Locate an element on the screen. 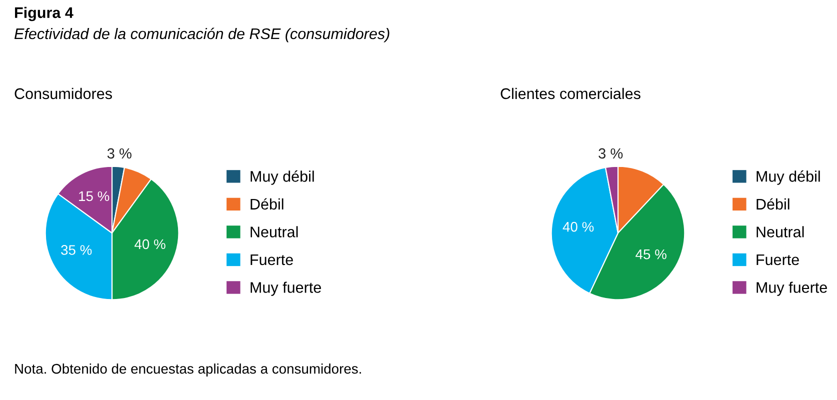  data-label: 15 % is located at coordinates (94, 196).